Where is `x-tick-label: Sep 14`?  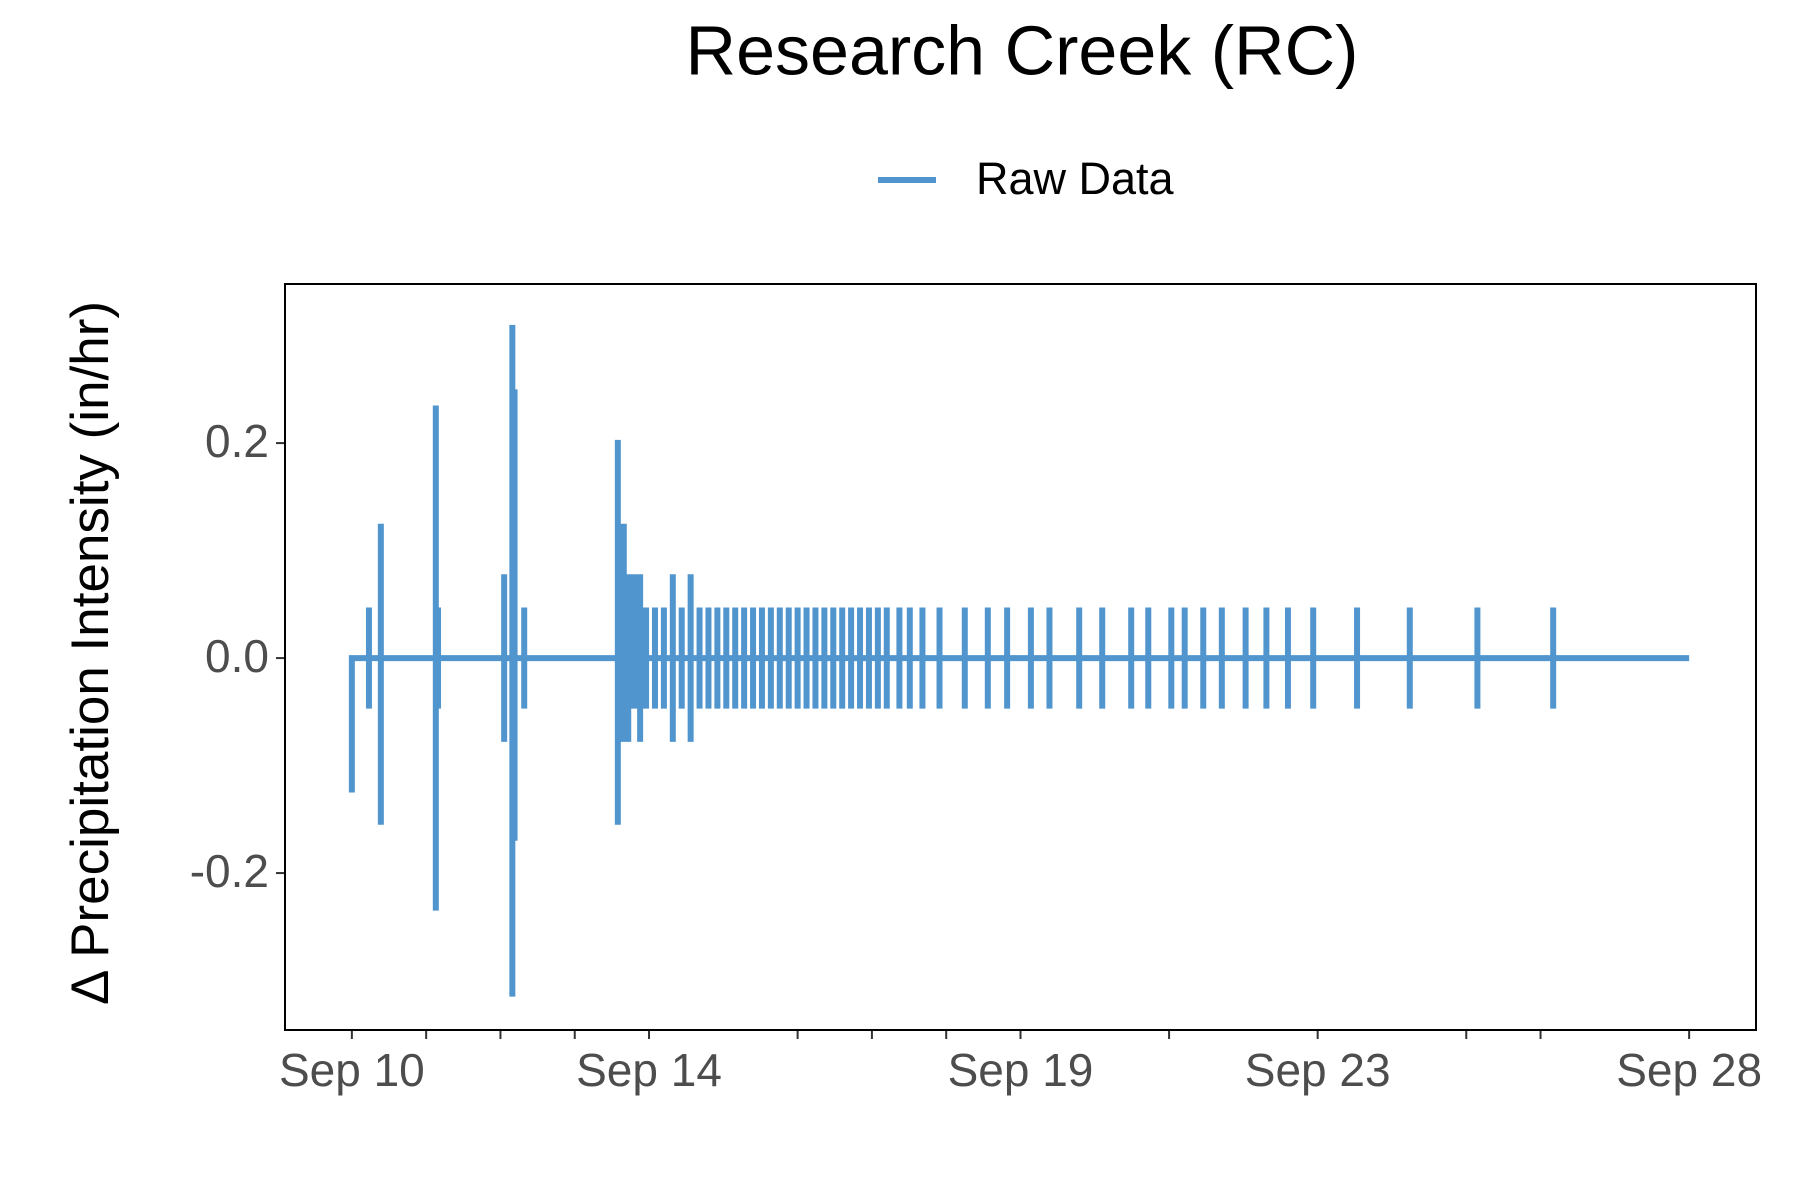
x-tick-label: Sep 14 is located at coordinates (649, 1070).